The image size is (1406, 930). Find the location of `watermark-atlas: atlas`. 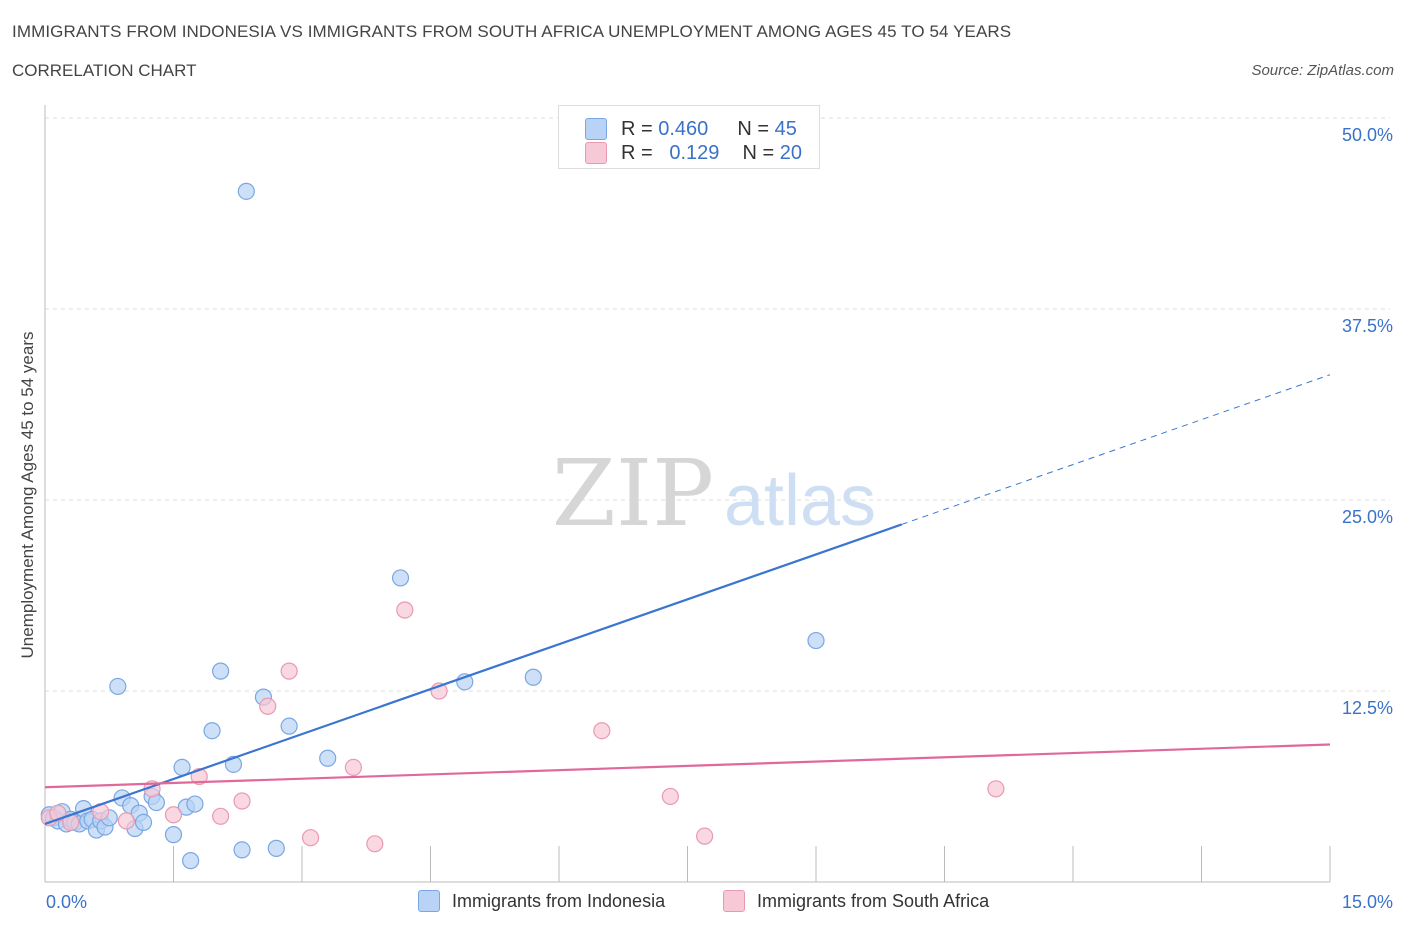

watermark-atlas: atlas is located at coordinates (800, 501).